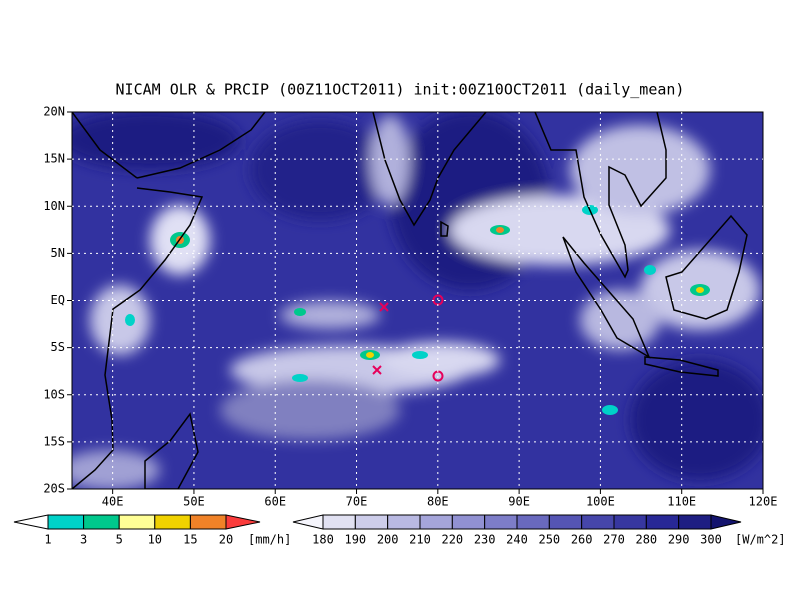 This screenshot has width=800, height=600. I want to click on y-tick-label: 15S, so click(54, 441).